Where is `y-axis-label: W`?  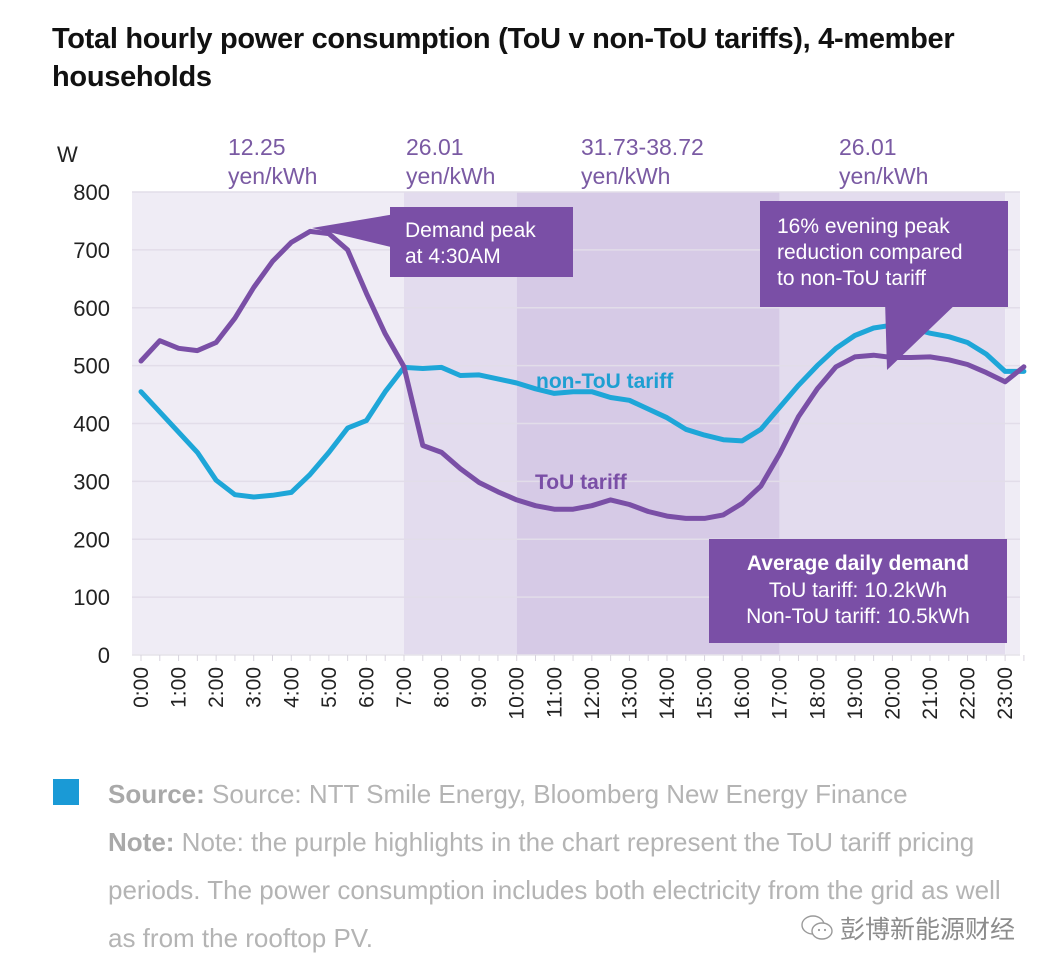 y-axis-label: W is located at coordinates (67, 154).